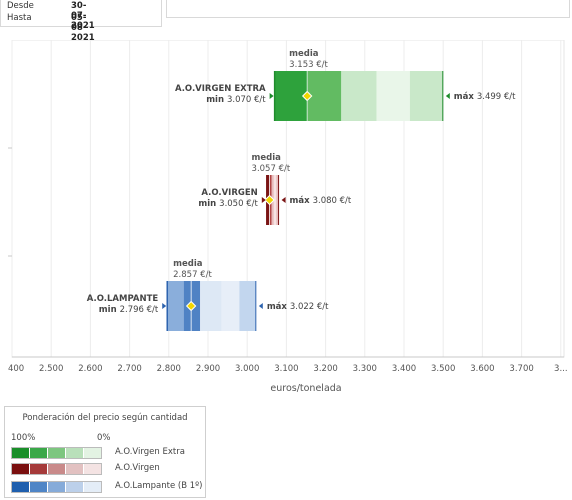  What do you see at coordinates (106, 469) in the screenshot?
I see `legend-row-virgen: A.O.Virgen` at bounding box center [106, 469].